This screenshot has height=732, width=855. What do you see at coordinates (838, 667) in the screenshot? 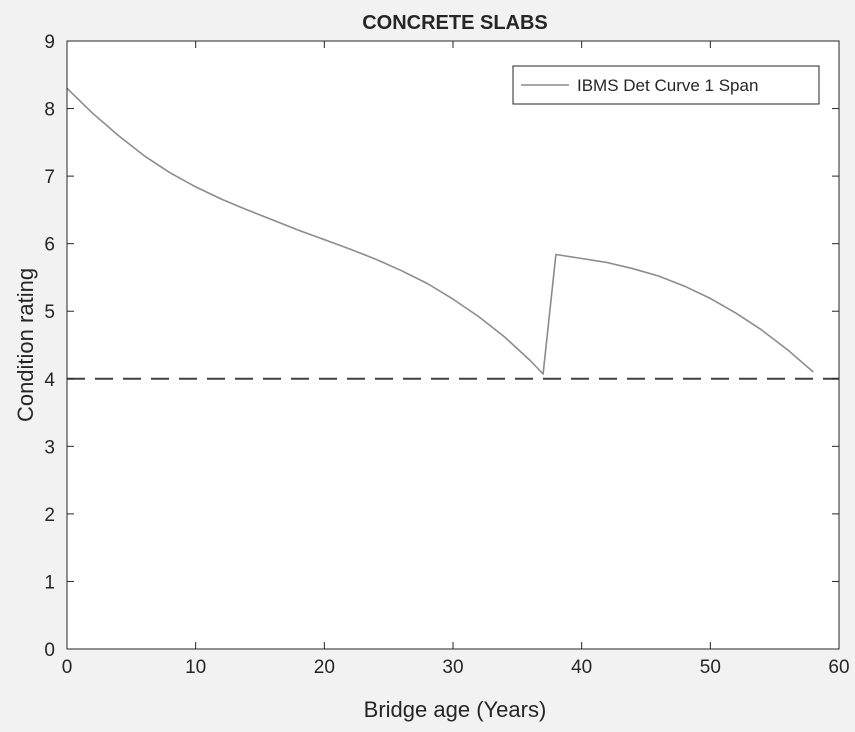
I see `x-tick-label: 60` at bounding box center [838, 667].